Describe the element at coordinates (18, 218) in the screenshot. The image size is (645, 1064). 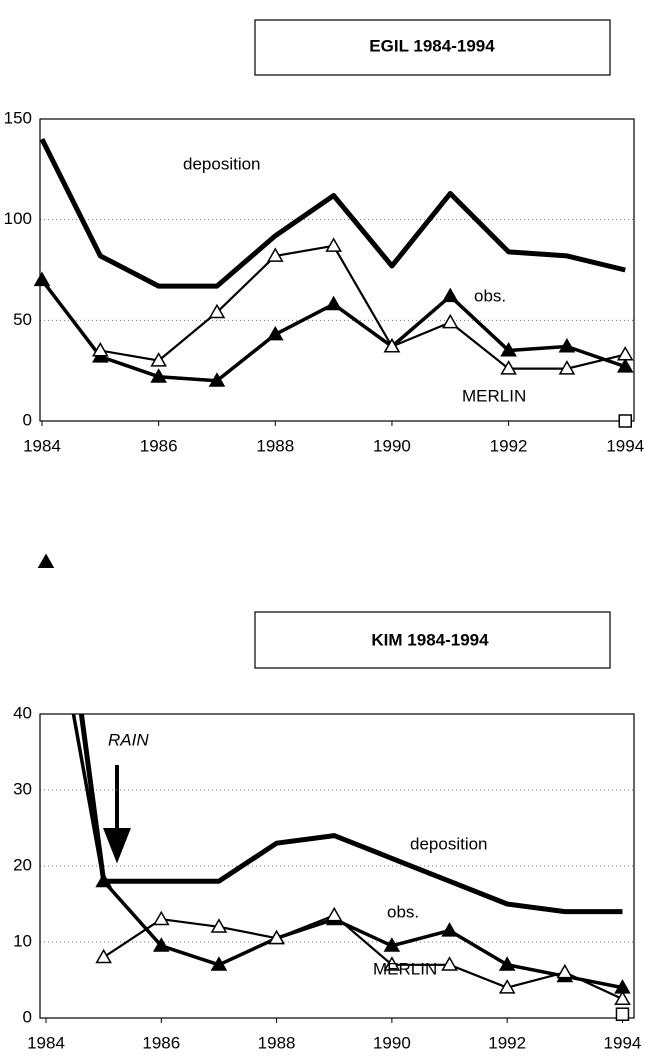
I see `y-tick-label: 100` at that location.